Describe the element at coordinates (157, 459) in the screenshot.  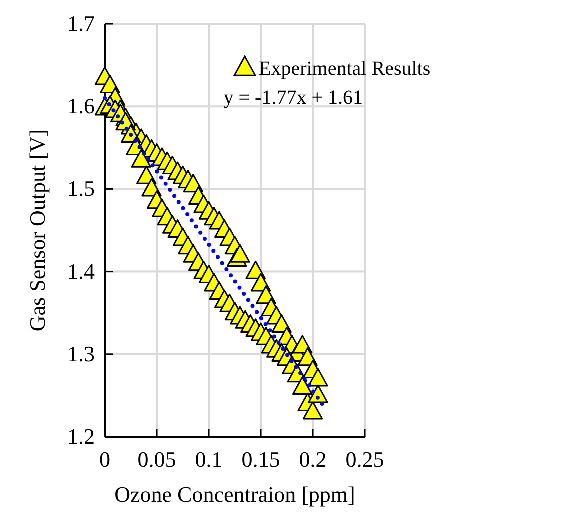
I see `x-tick-label: 0.05` at that location.